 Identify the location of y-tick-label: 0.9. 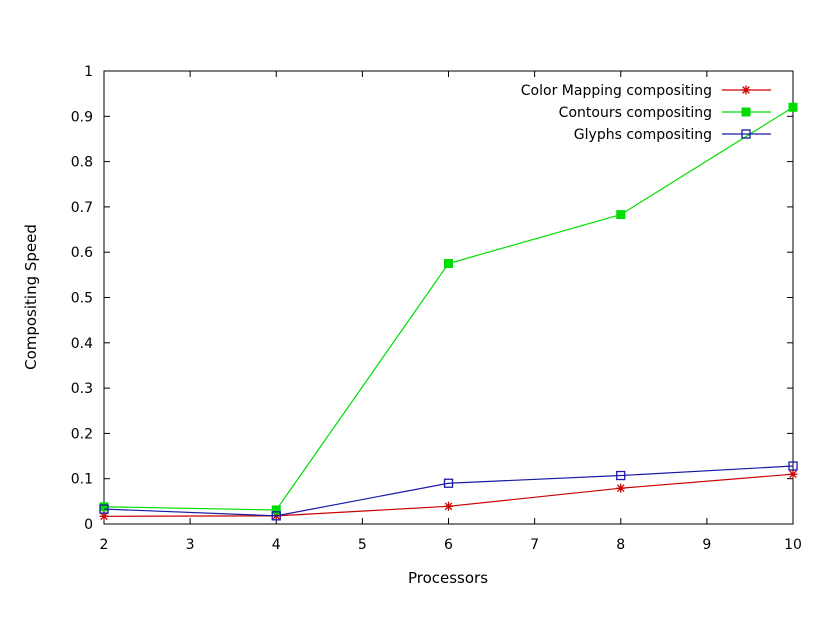
(82, 117).